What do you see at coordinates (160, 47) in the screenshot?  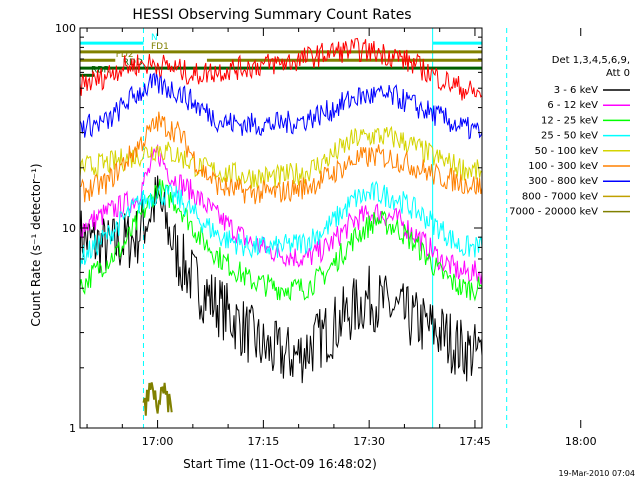 I see `flag-label-fd1: FD1` at bounding box center [160, 47].